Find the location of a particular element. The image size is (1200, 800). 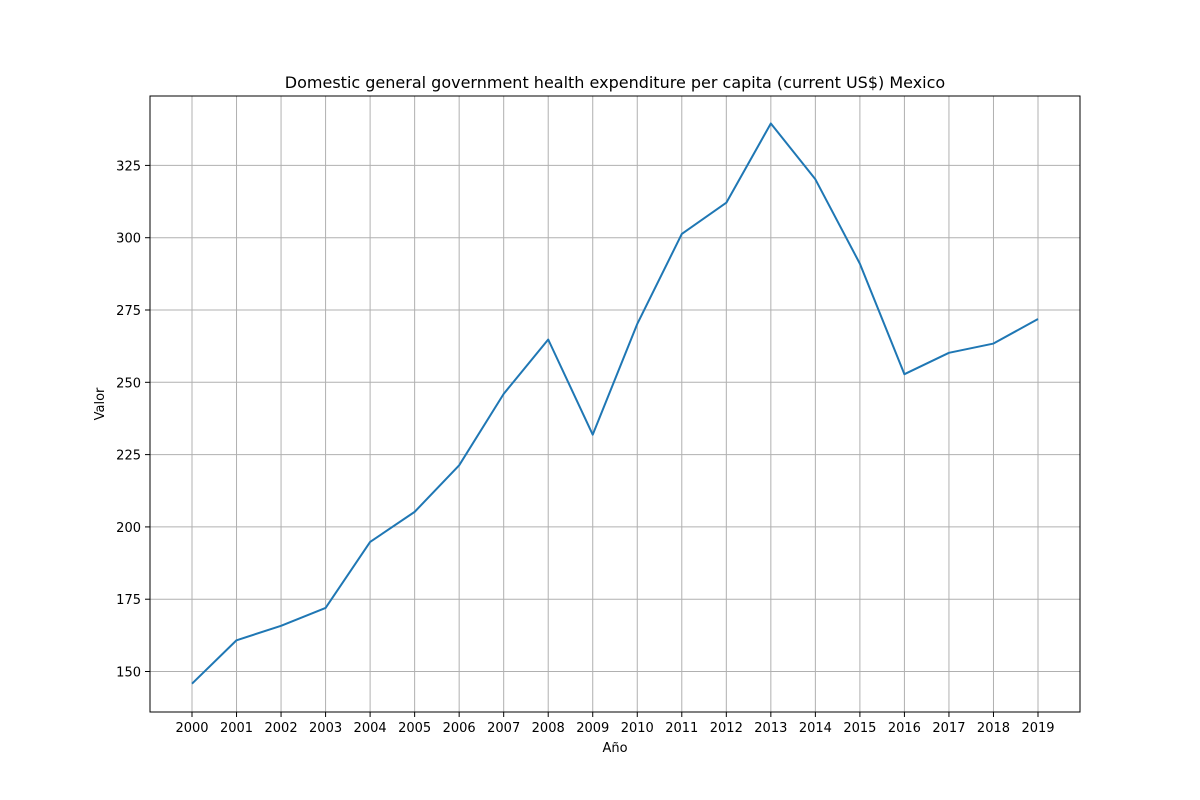

x-tick-label: 2010 is located at coordinates (637, 728).